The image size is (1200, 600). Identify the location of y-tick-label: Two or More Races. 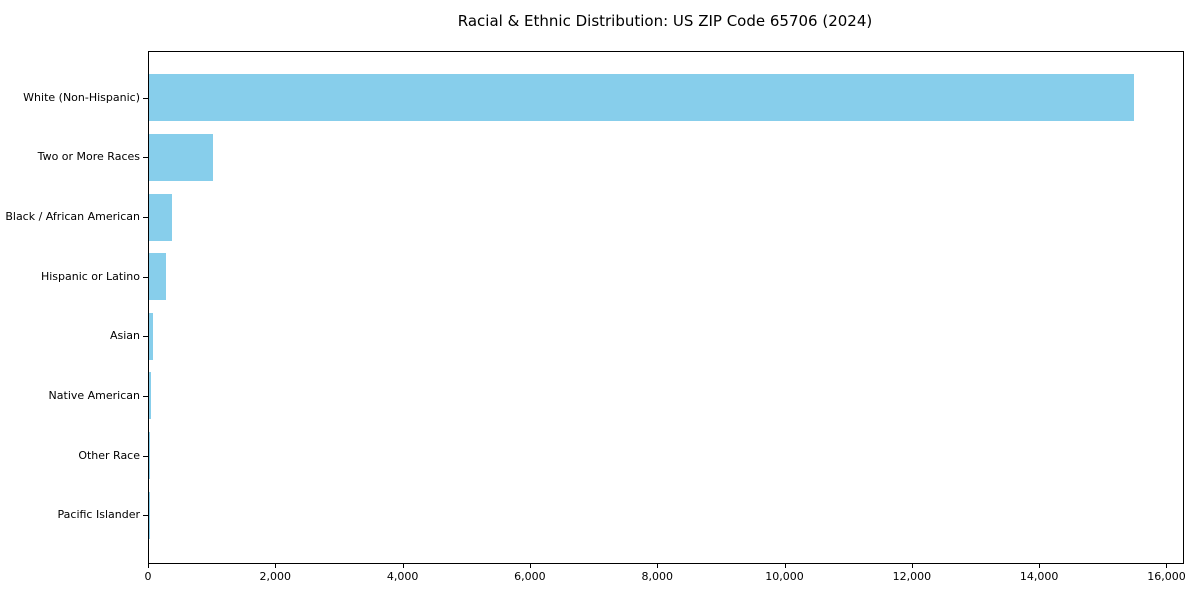
(88, 157).